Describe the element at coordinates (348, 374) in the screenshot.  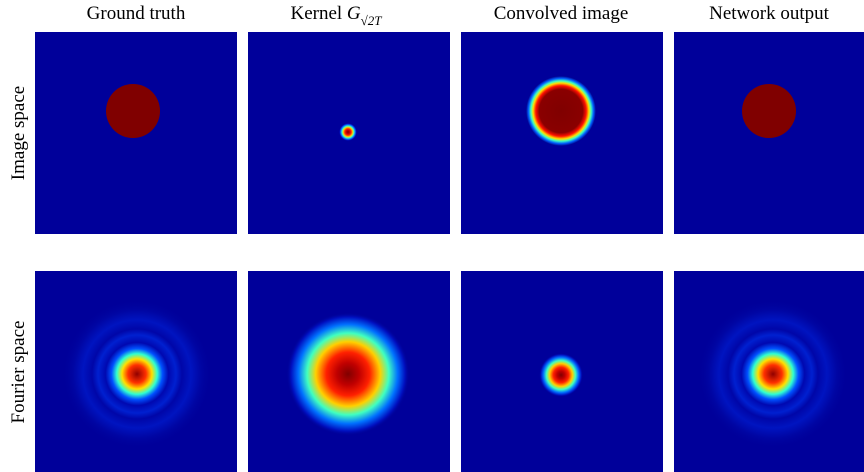
I see `kernel-spectrum` at that location.